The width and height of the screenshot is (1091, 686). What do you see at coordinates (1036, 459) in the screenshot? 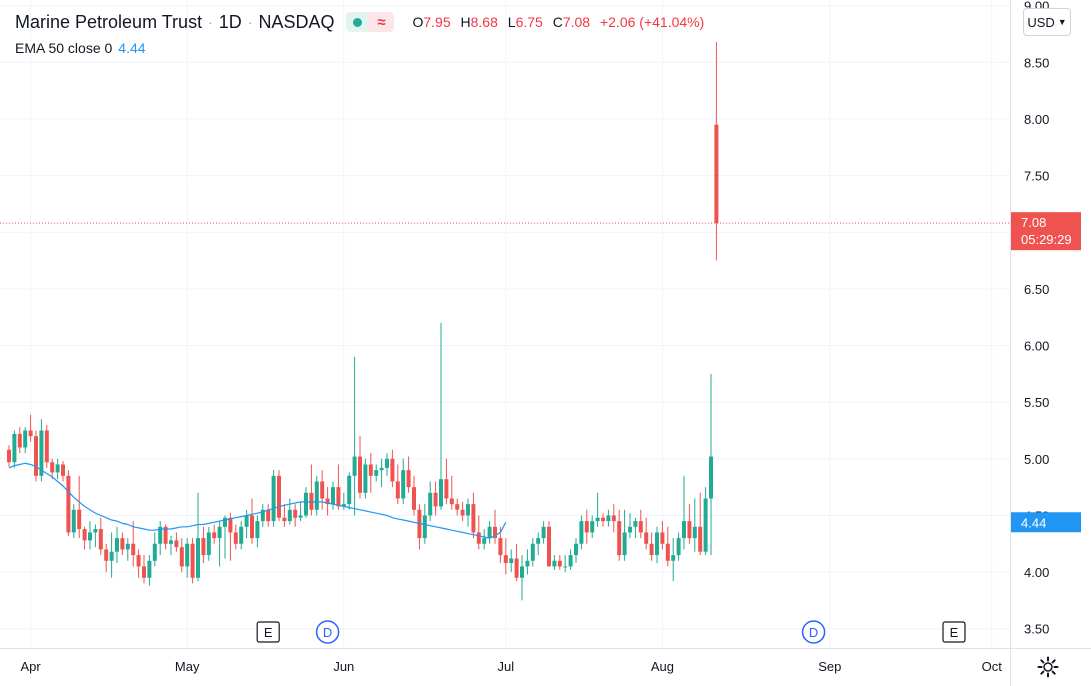
I see `y-tick-label: 5.00` at bounding box center [1036, 459].